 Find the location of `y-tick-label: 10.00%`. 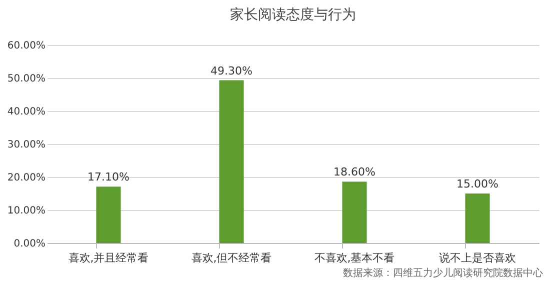

y-tick-label: 10.00% is located at coordinates (26, 211).